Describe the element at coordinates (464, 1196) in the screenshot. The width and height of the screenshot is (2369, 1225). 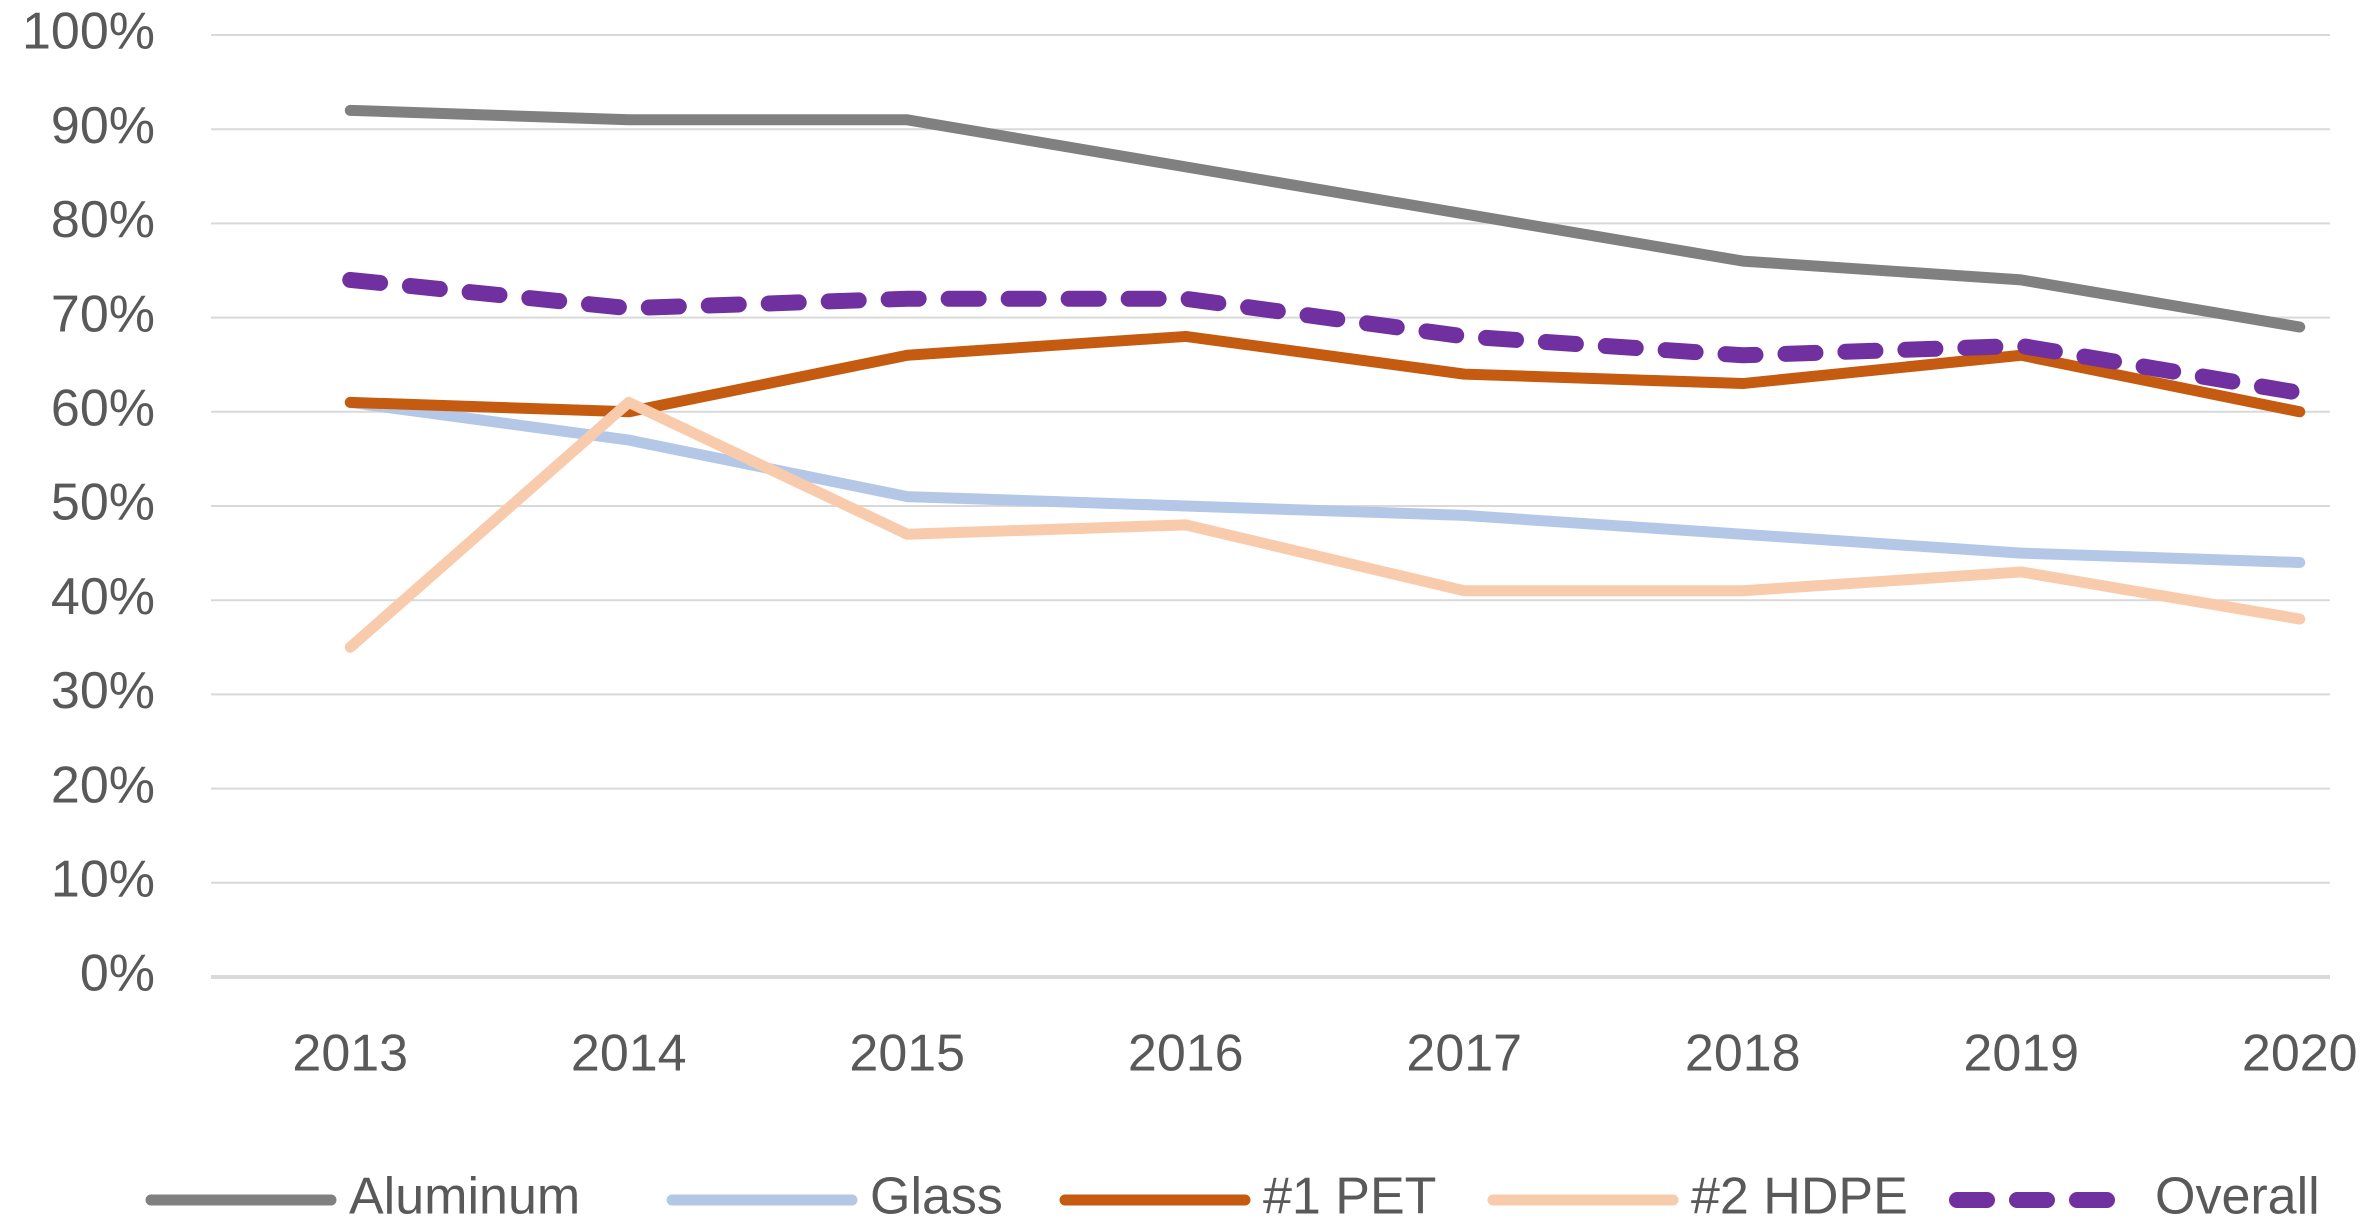
I see `legend-label: Aluminum` at that location.